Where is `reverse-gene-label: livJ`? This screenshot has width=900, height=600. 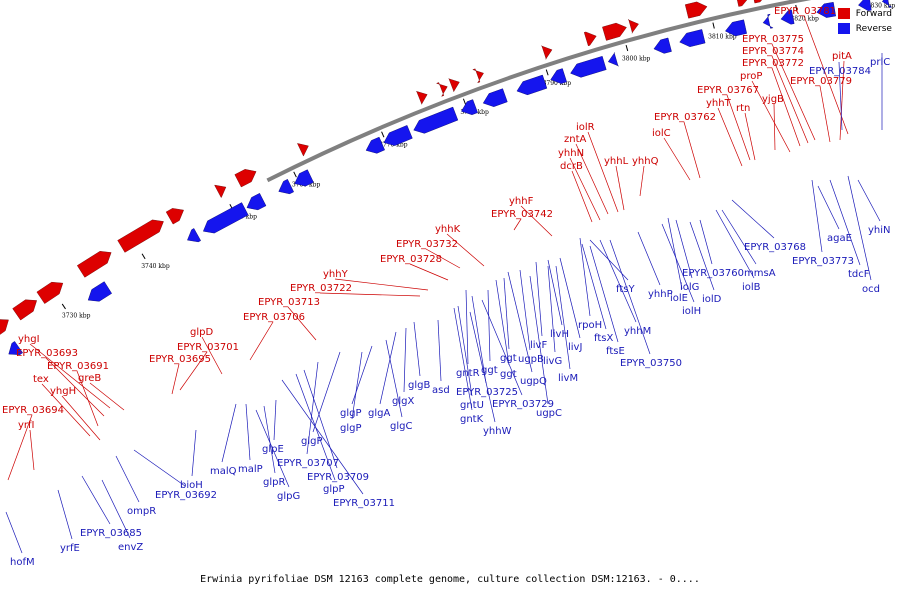 reverse-gene-label: livJ is located at coordinates (575, 347).